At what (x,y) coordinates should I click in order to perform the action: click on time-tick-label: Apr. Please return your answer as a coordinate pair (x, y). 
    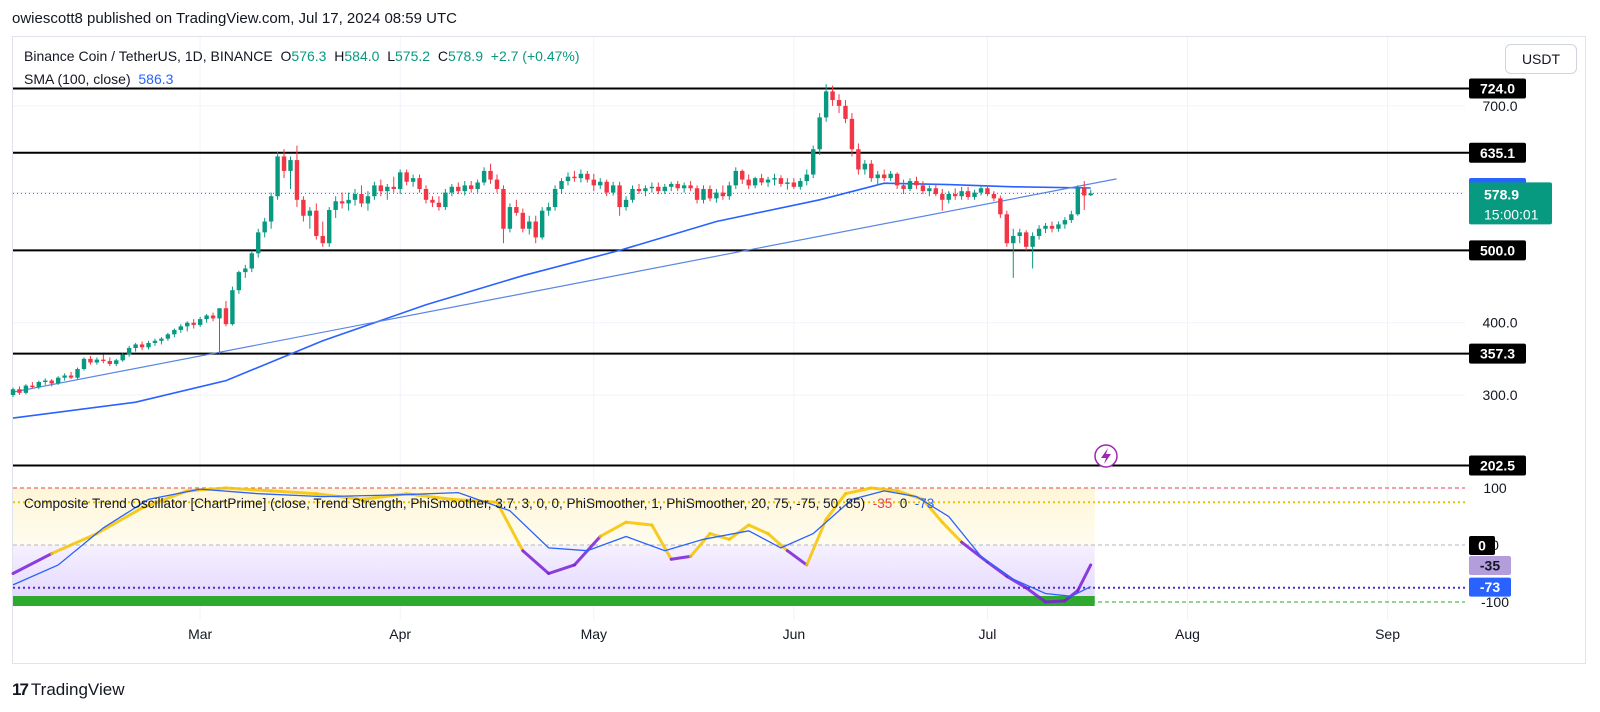
    Looking at the image, I should click on (400, 634).